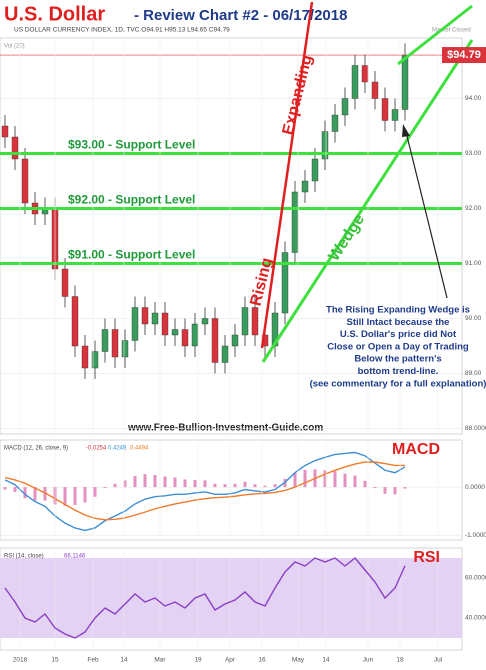 This screenshot has height=670, width=486. Describe the element at coordinates (416, 449) in the screenshot. I see `pane-label: MACD` at that location.